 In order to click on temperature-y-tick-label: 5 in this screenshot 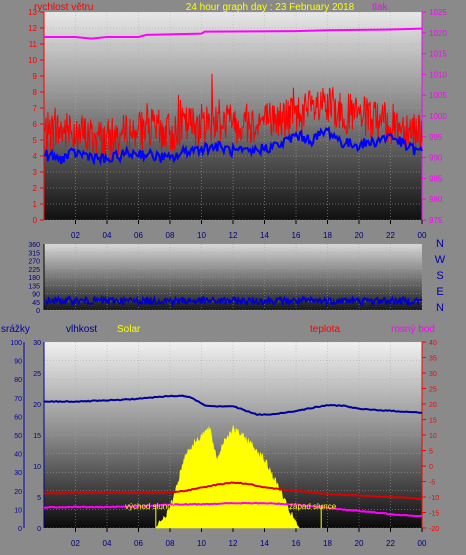, I will do `click(431, 452)`.